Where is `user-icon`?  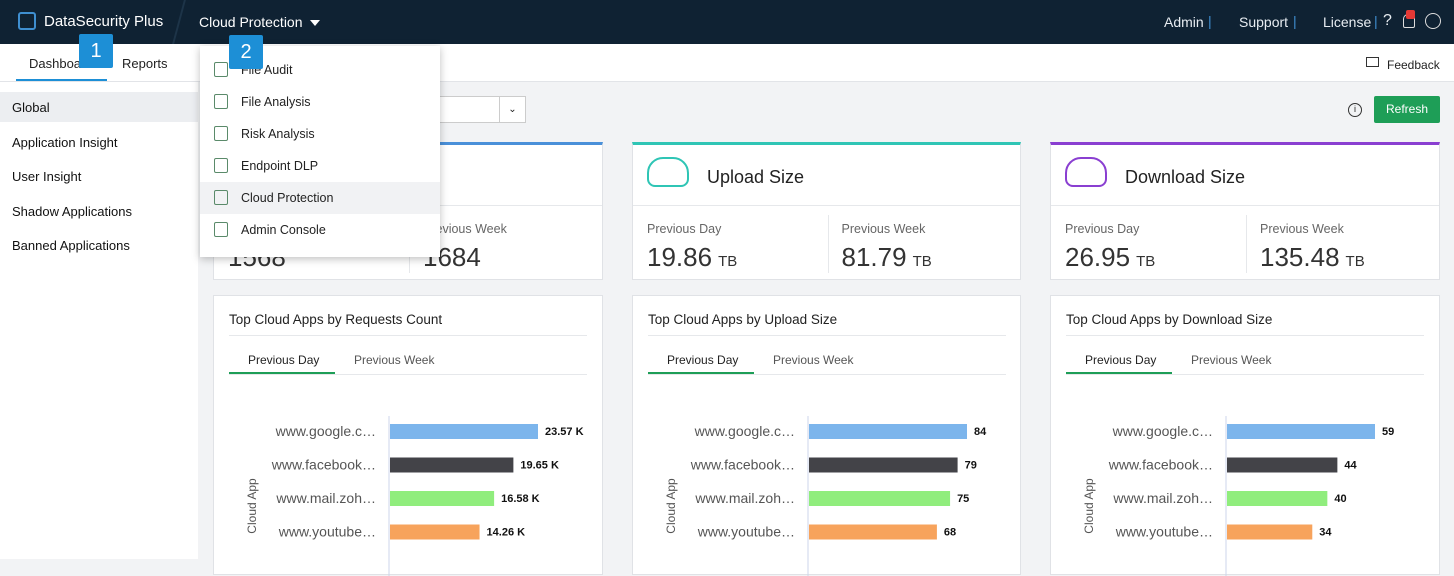 user-icon is located at coordinates (1433, 21).